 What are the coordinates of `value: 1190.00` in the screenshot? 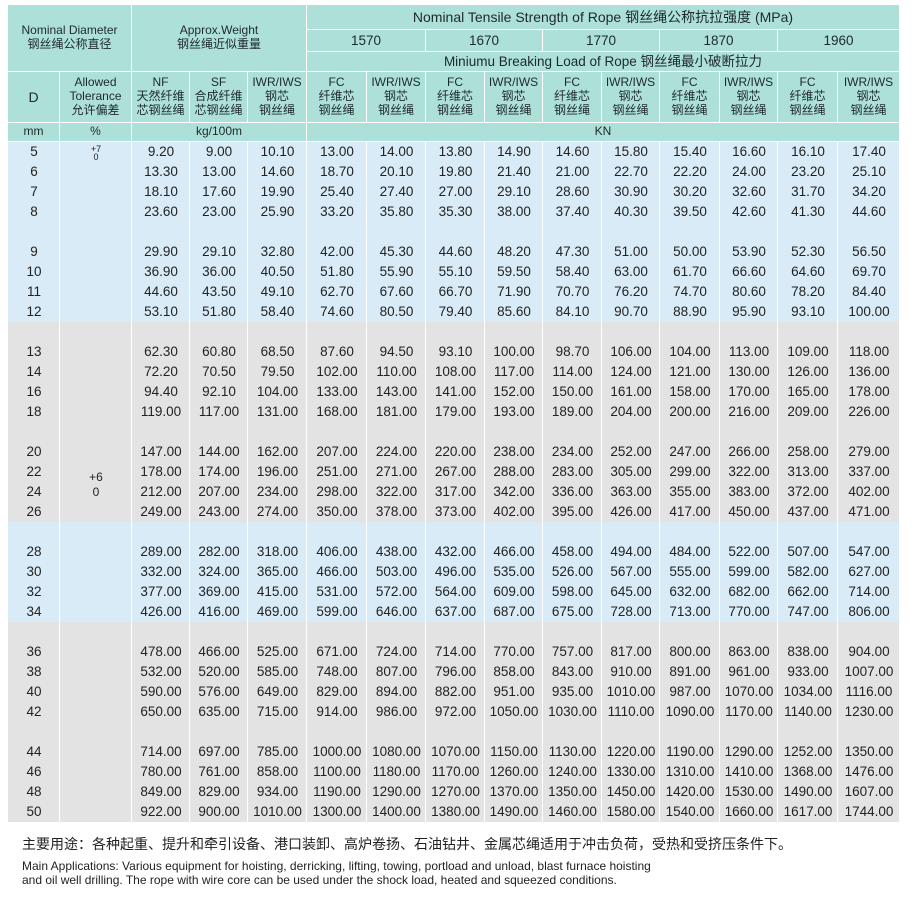 It's located at (337, 791).